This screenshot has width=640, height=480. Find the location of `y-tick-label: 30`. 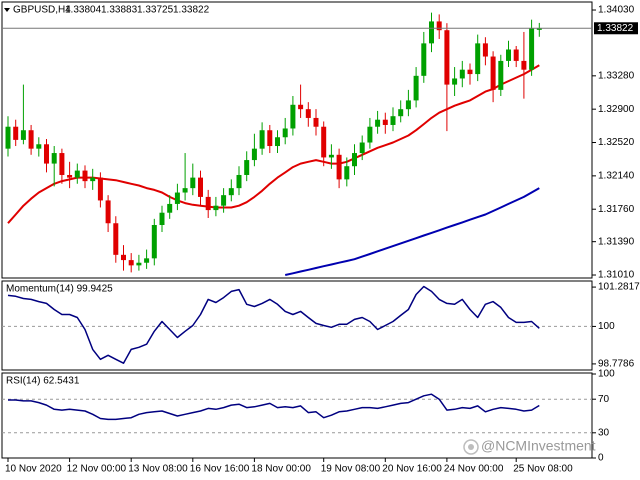

y-tick-label: 30 is located at coordinates (604, 432).